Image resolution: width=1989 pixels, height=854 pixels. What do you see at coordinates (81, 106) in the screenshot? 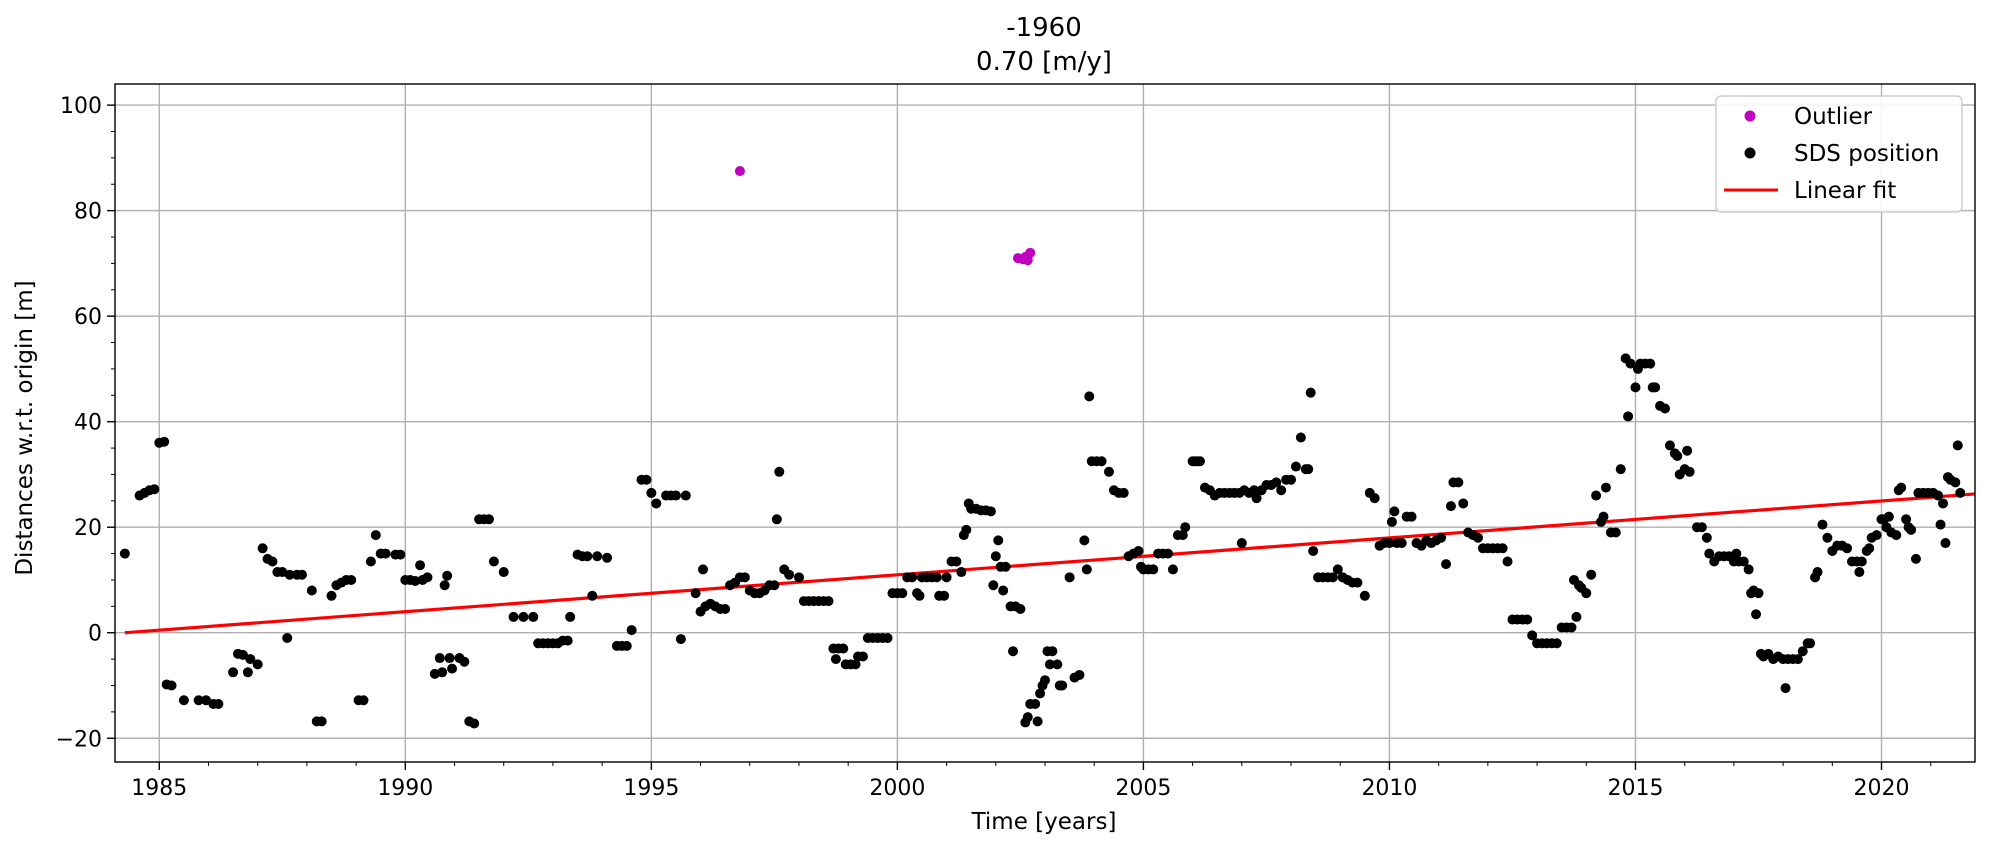
I see `y-tick-label: 100` at bounding box center [81, 106].